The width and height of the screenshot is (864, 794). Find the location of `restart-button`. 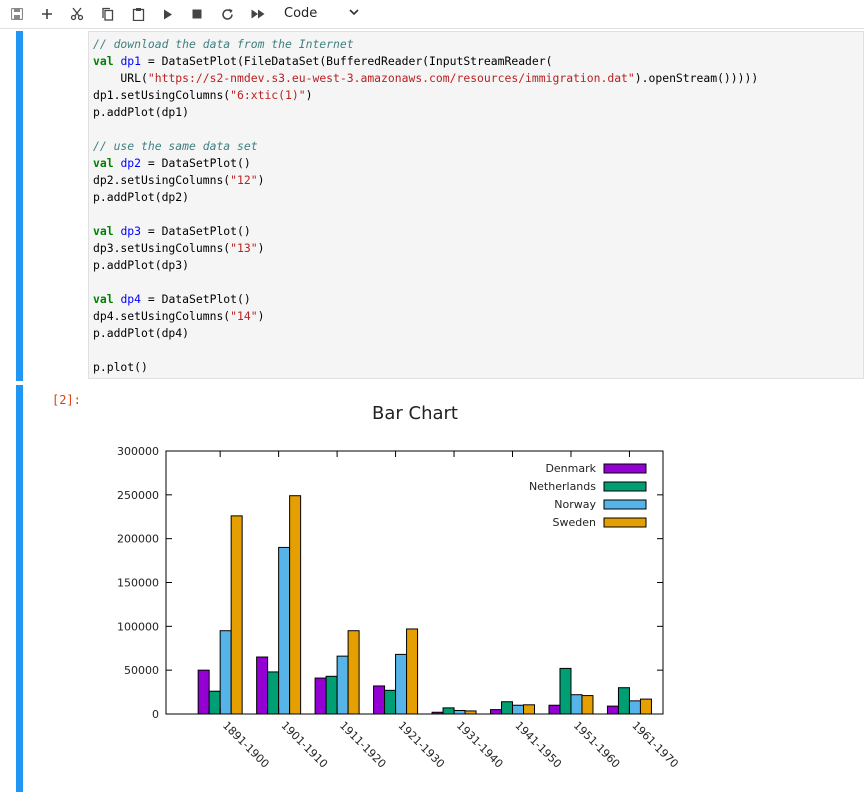

restart-button is located at coordinates (227, 14).